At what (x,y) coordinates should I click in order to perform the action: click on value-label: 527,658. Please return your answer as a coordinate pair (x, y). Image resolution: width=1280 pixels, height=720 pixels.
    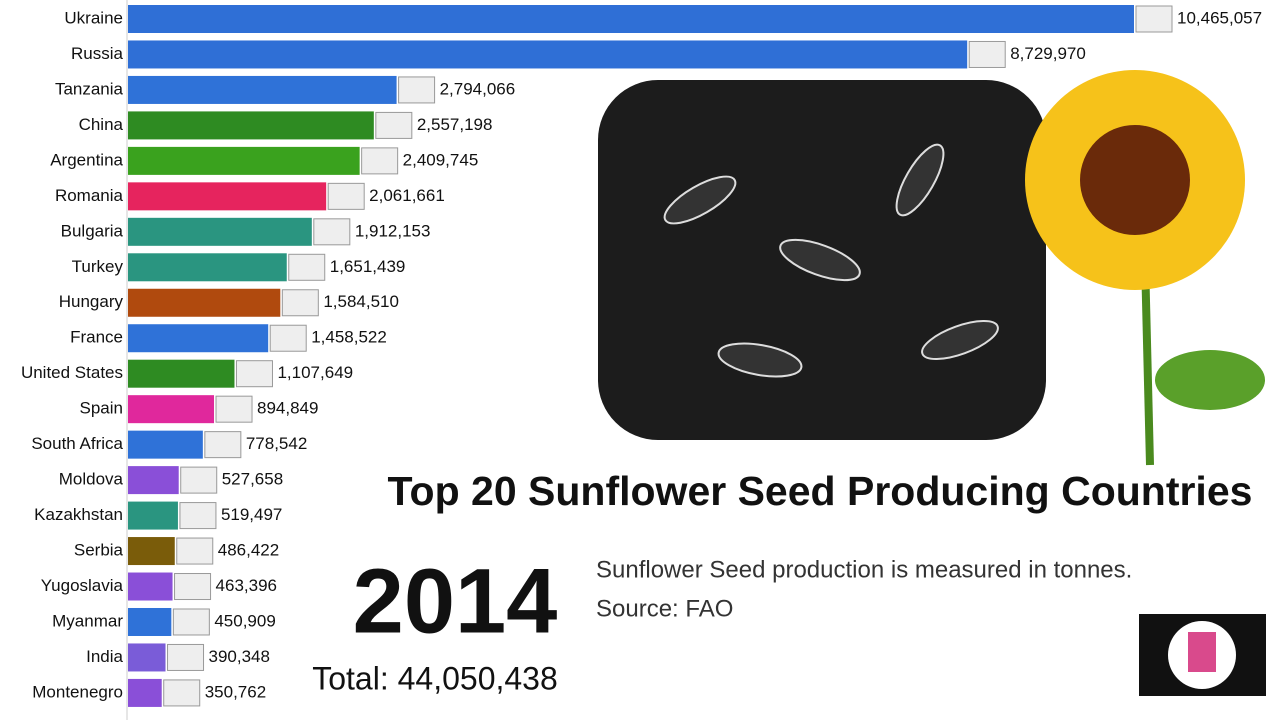
    Looking at the image, I should click on (252, 479).